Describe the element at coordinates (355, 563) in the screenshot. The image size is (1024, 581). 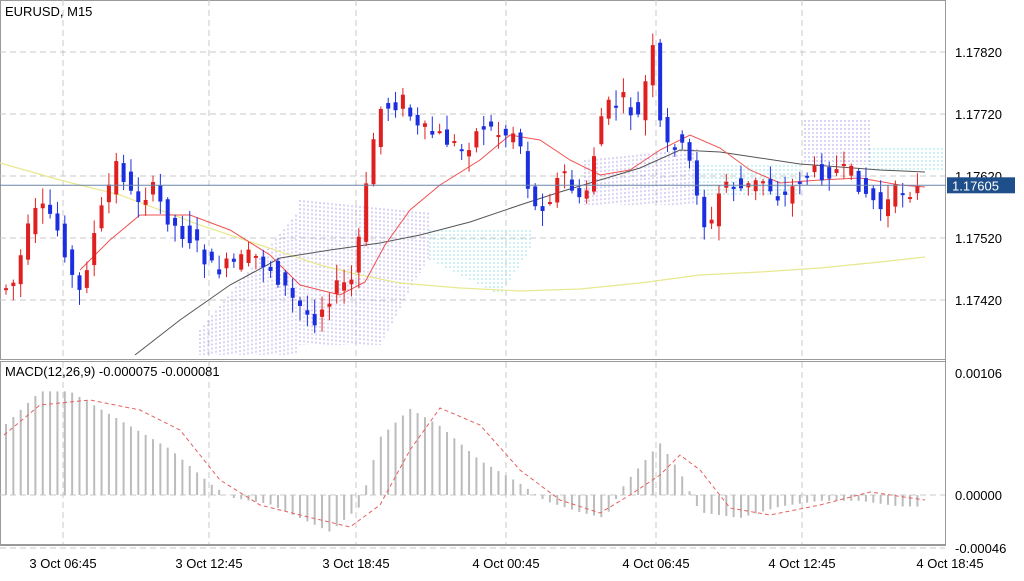
I see `x-tick-label: 3 Oct 18:45` at that location.